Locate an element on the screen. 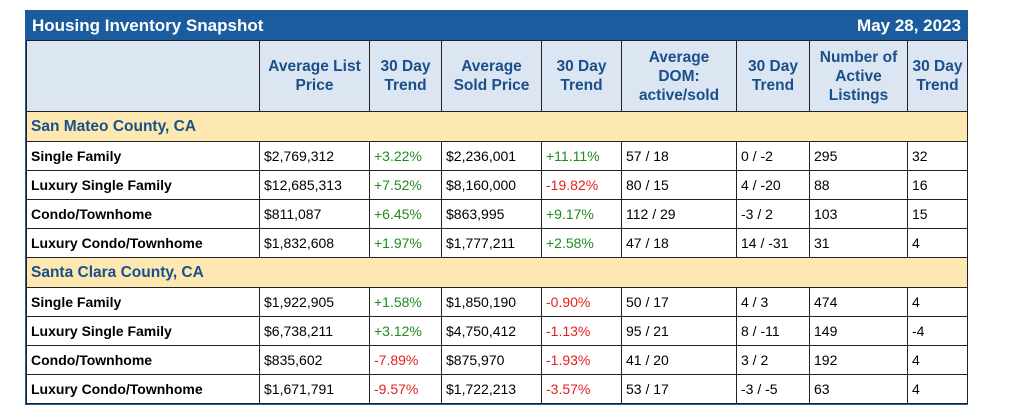 The height and width of the screenshot is (418, 1022). cell: -3.57% is located at coordinates (581, 389).